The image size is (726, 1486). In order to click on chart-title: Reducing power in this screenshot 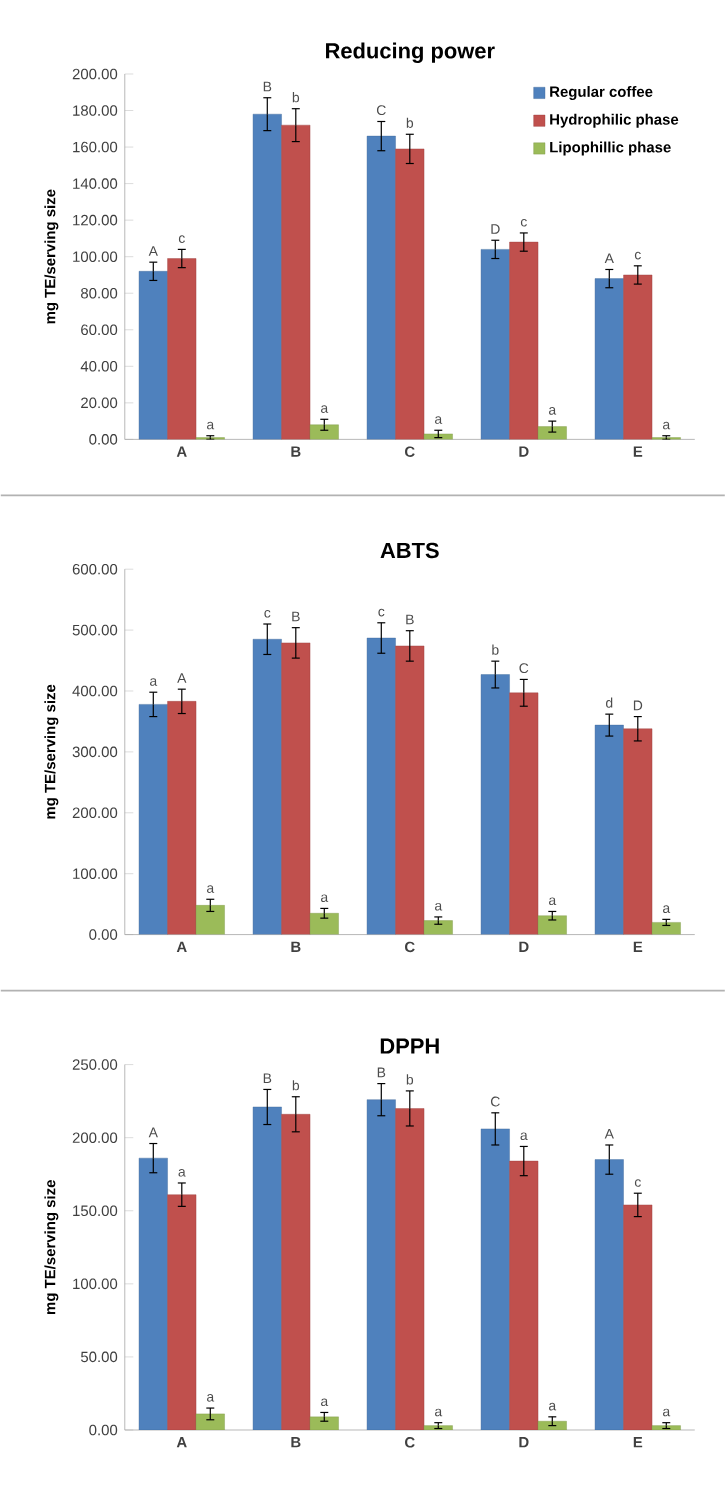, I will do `click(410, 52)`.